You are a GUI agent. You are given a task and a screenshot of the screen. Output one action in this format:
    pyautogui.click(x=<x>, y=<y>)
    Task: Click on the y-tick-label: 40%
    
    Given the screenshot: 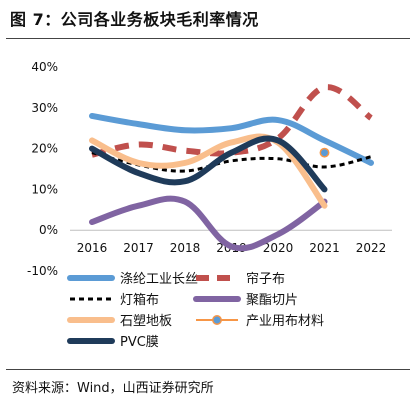 What is the action you would take?
    pyautogui.click(x=44, y=67)
    